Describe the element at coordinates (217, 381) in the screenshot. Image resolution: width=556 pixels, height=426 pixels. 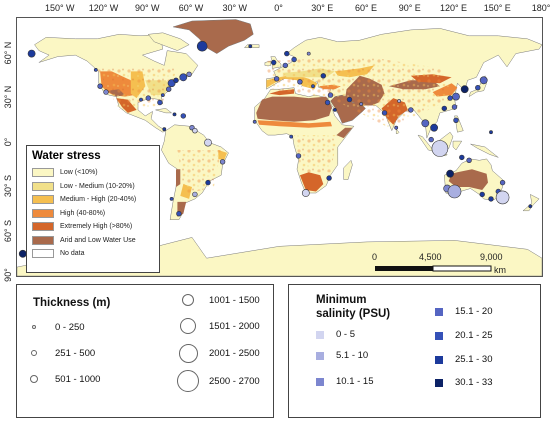
I see `thickness-legend-item-6: 2500 - 2700` at that location.